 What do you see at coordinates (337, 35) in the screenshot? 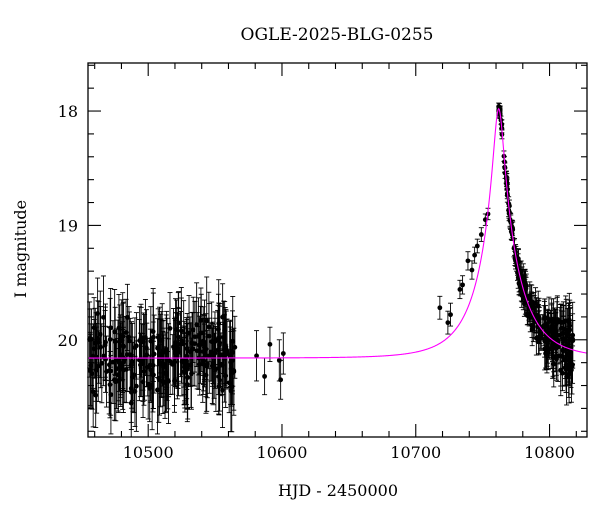
I see `chart-title: OGLE-2025-BLG-0255` at bounding box center [337, 35].